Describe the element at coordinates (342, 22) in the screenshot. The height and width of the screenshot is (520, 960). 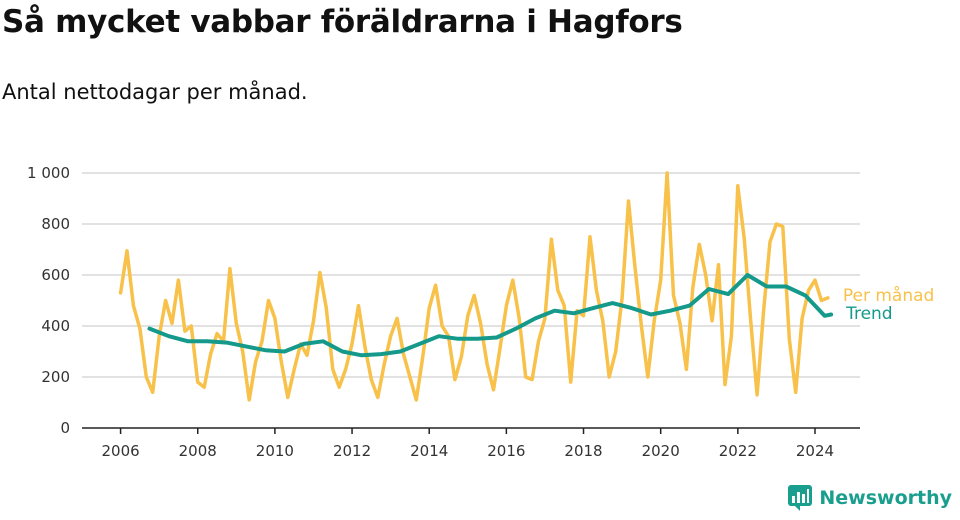
I see `chart-title: Så mycket vabbar föräldrarna i Hagfors` at that location.